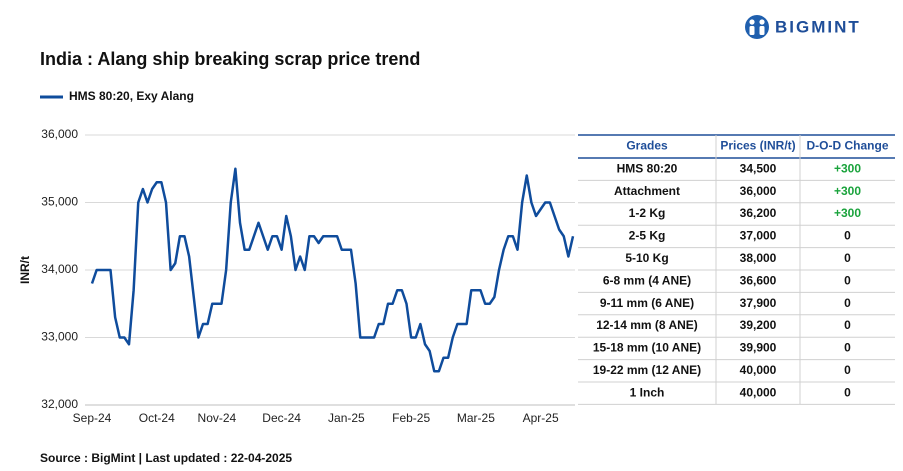 This screenshot has height=471, width=903. What do you see at coordinates (647, 348) in the screenshot?
I see `table-cell: 15-18 mm (10 ANE)` at bounding box center [647, 348].